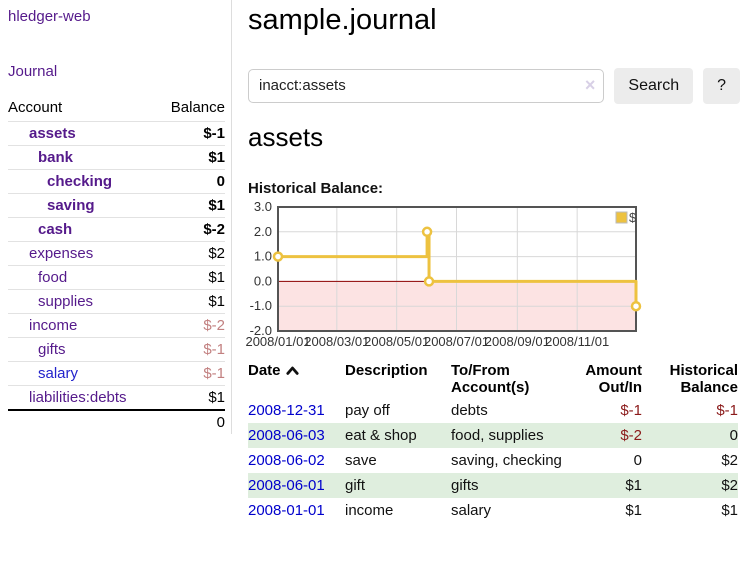 The image size is (742, 582). What do you see at coordinates (116, 421) in the screenshot?
I see `accounts-total-row: 0` at bounding box center [116, 421].